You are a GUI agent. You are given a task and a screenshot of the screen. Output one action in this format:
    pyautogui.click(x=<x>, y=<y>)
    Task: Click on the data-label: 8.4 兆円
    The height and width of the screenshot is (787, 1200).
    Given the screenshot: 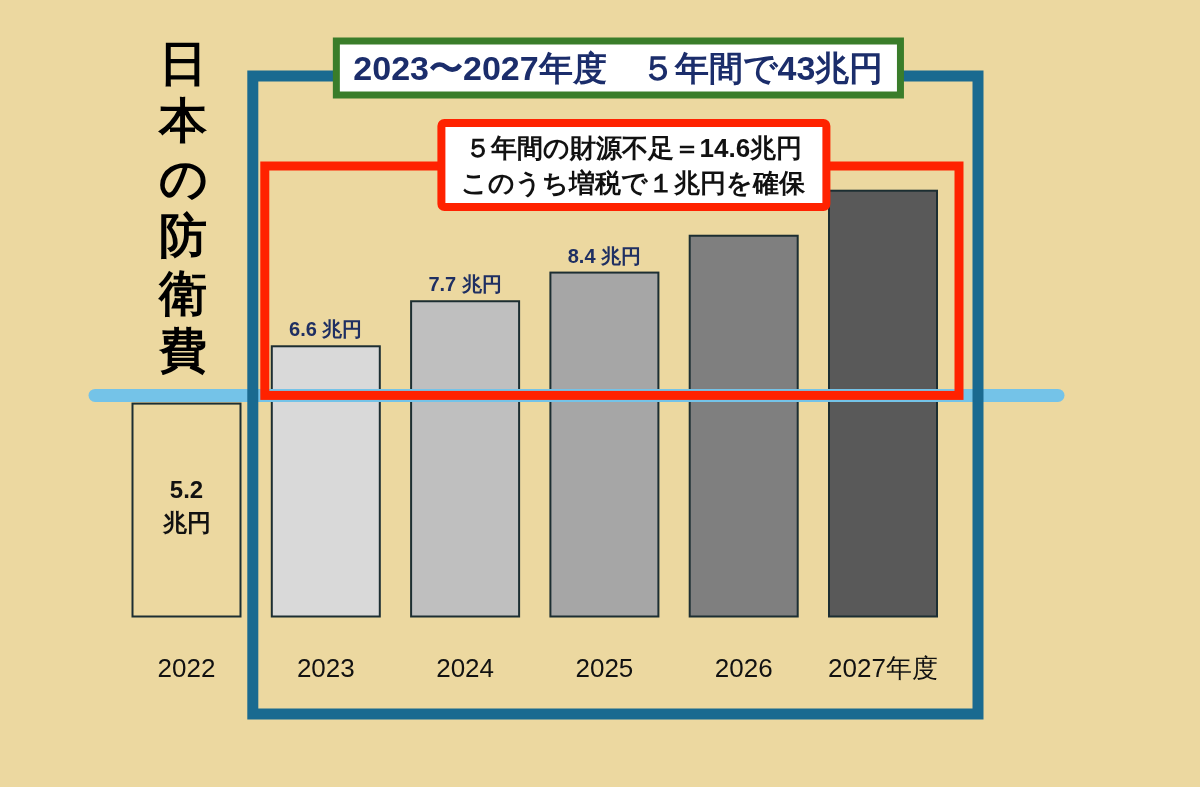 What is the action you would take?
    pyautogui.click(x=604, y=255)
    